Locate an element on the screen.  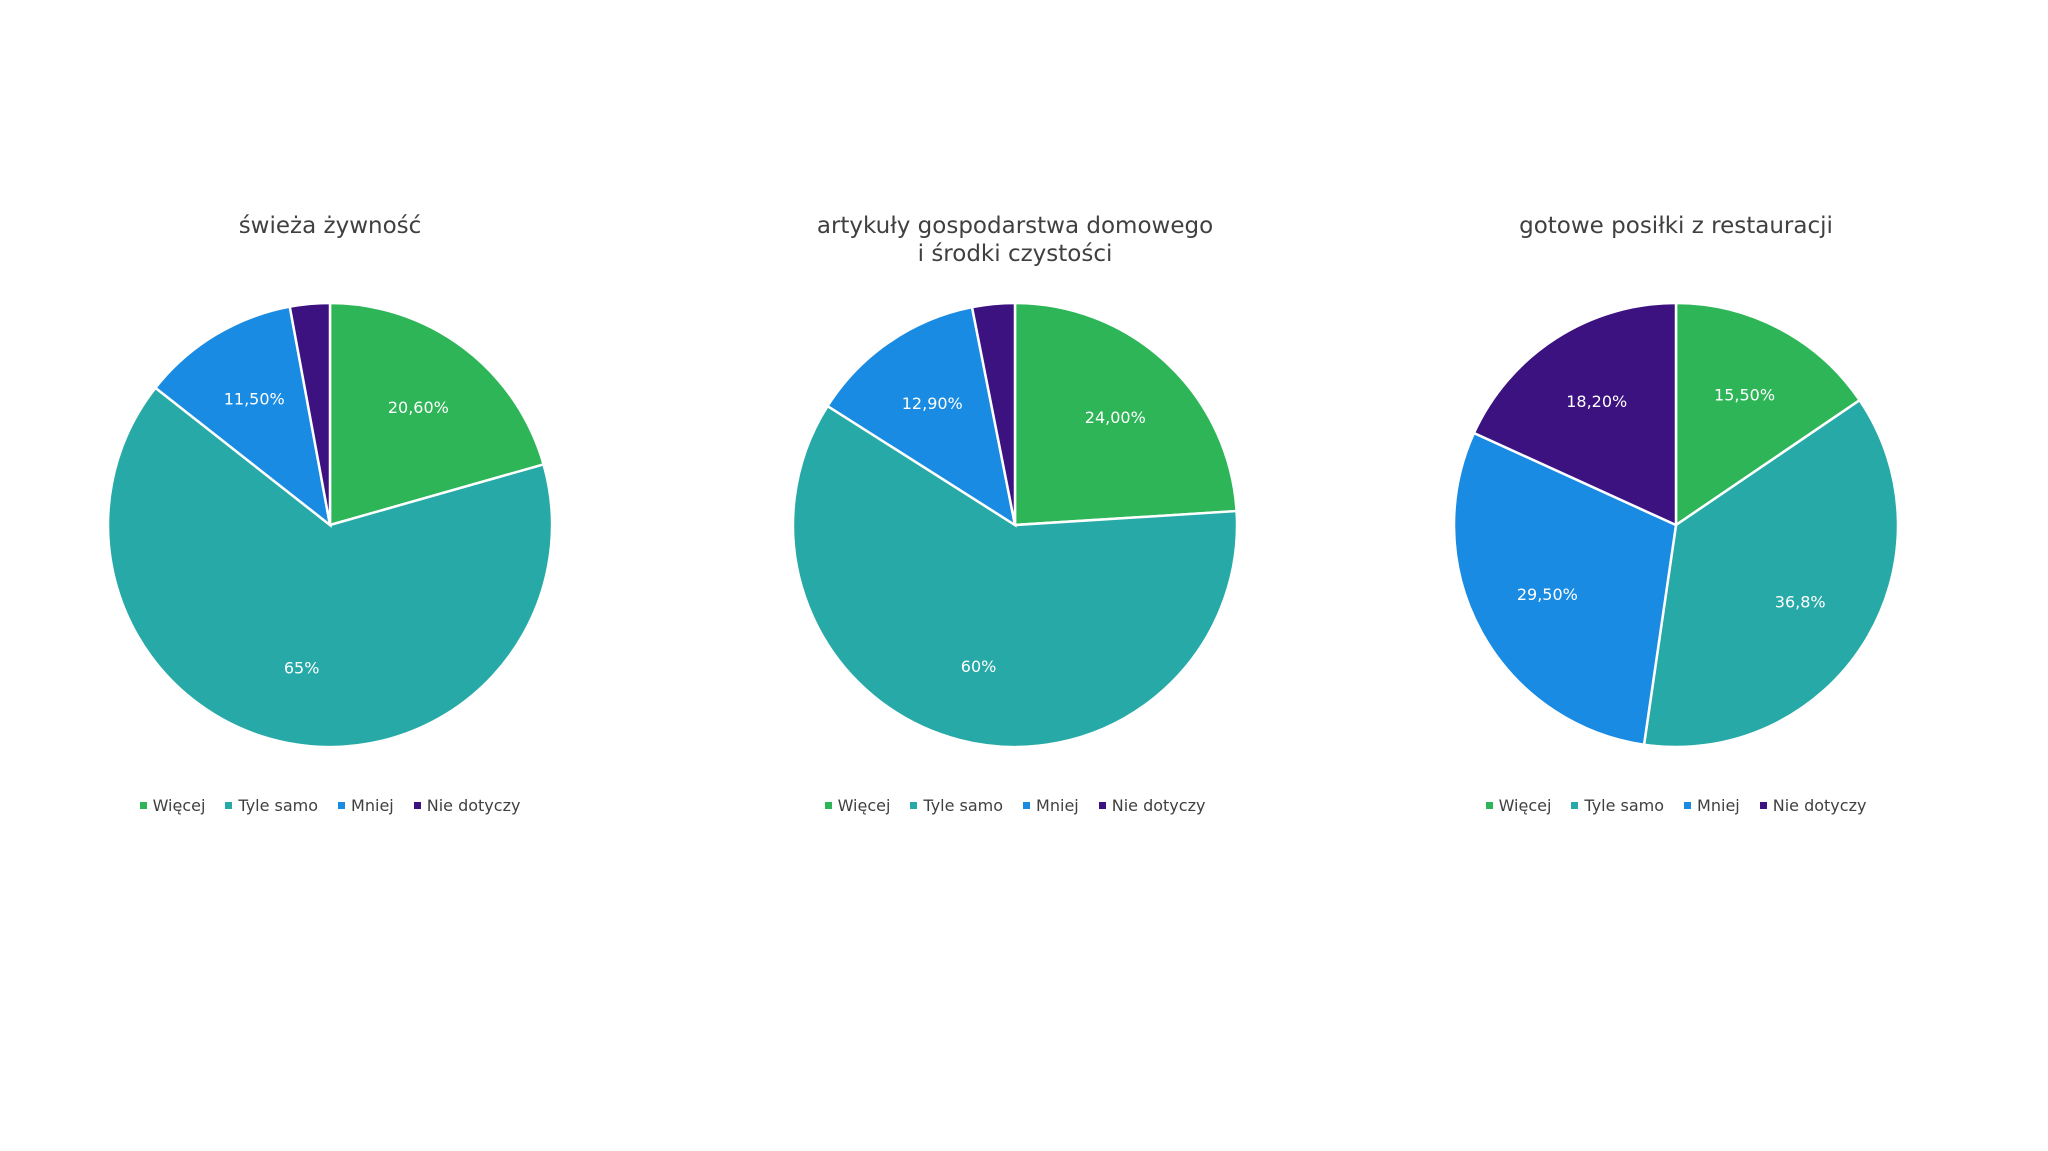
data-label: 60% is located at coordinates (979, 666).